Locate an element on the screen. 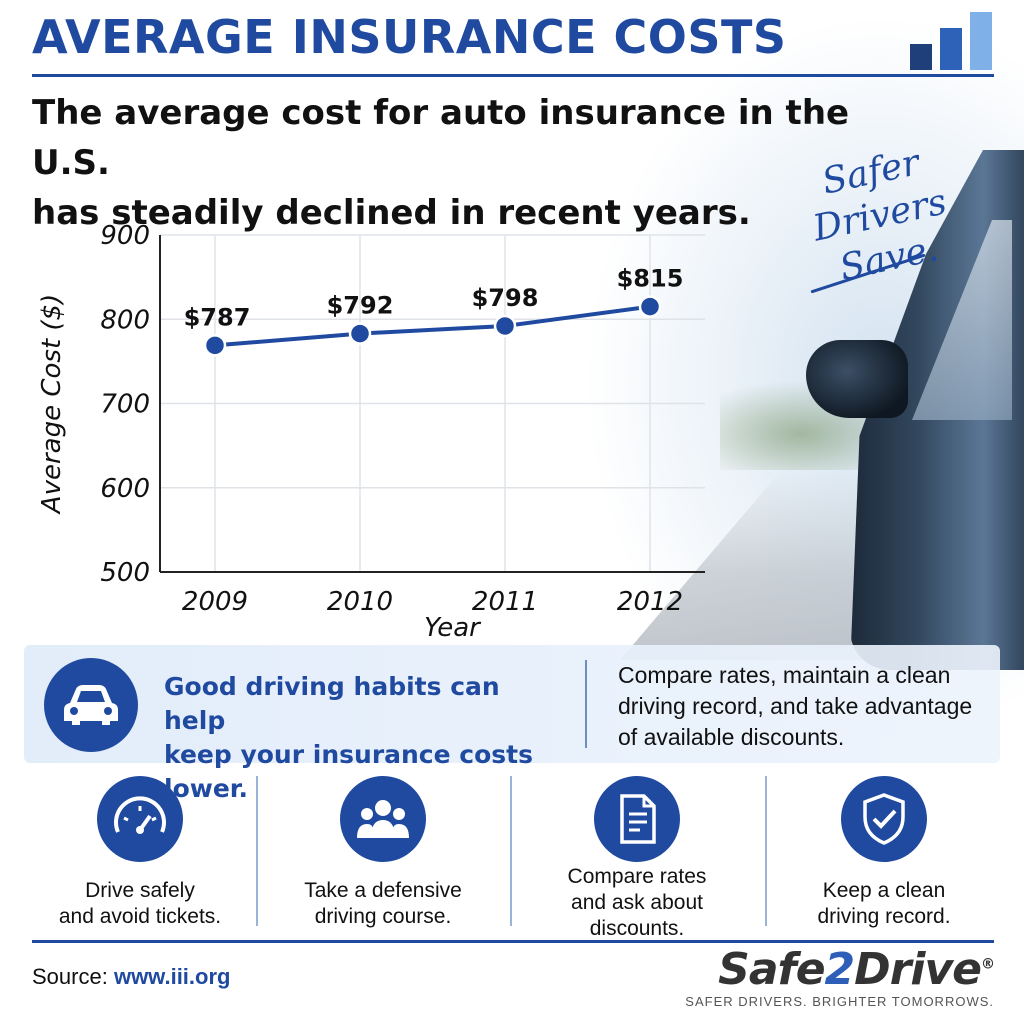 This screenshot has height=1024, width=1024. source-line: Source: www.iii.org is located at coordinates (131, 977).